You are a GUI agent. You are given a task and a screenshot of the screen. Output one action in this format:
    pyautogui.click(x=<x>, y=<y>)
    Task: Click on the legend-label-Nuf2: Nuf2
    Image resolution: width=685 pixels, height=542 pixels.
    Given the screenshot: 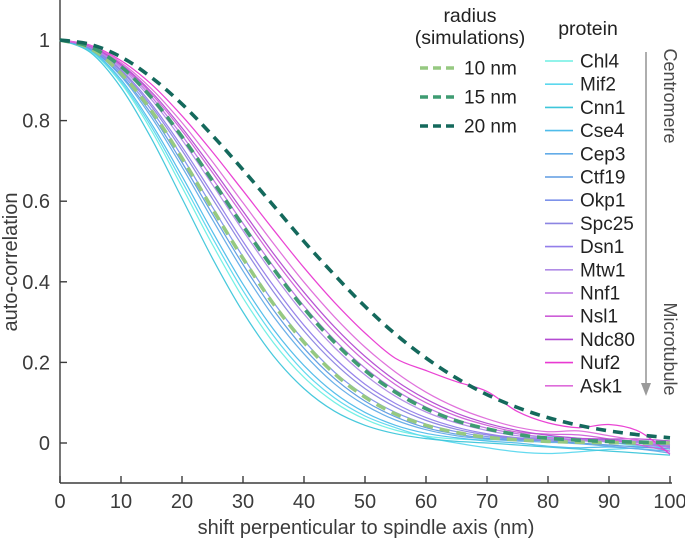 What is the action you would take?
    pyautogui.click(x=600, y=363)
    